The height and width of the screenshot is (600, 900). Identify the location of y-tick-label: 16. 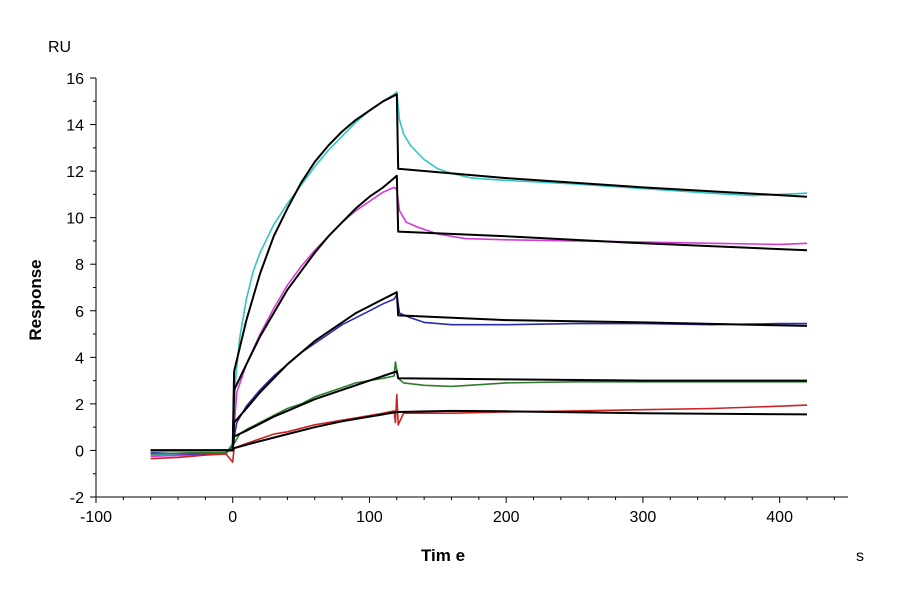
(75, 79).